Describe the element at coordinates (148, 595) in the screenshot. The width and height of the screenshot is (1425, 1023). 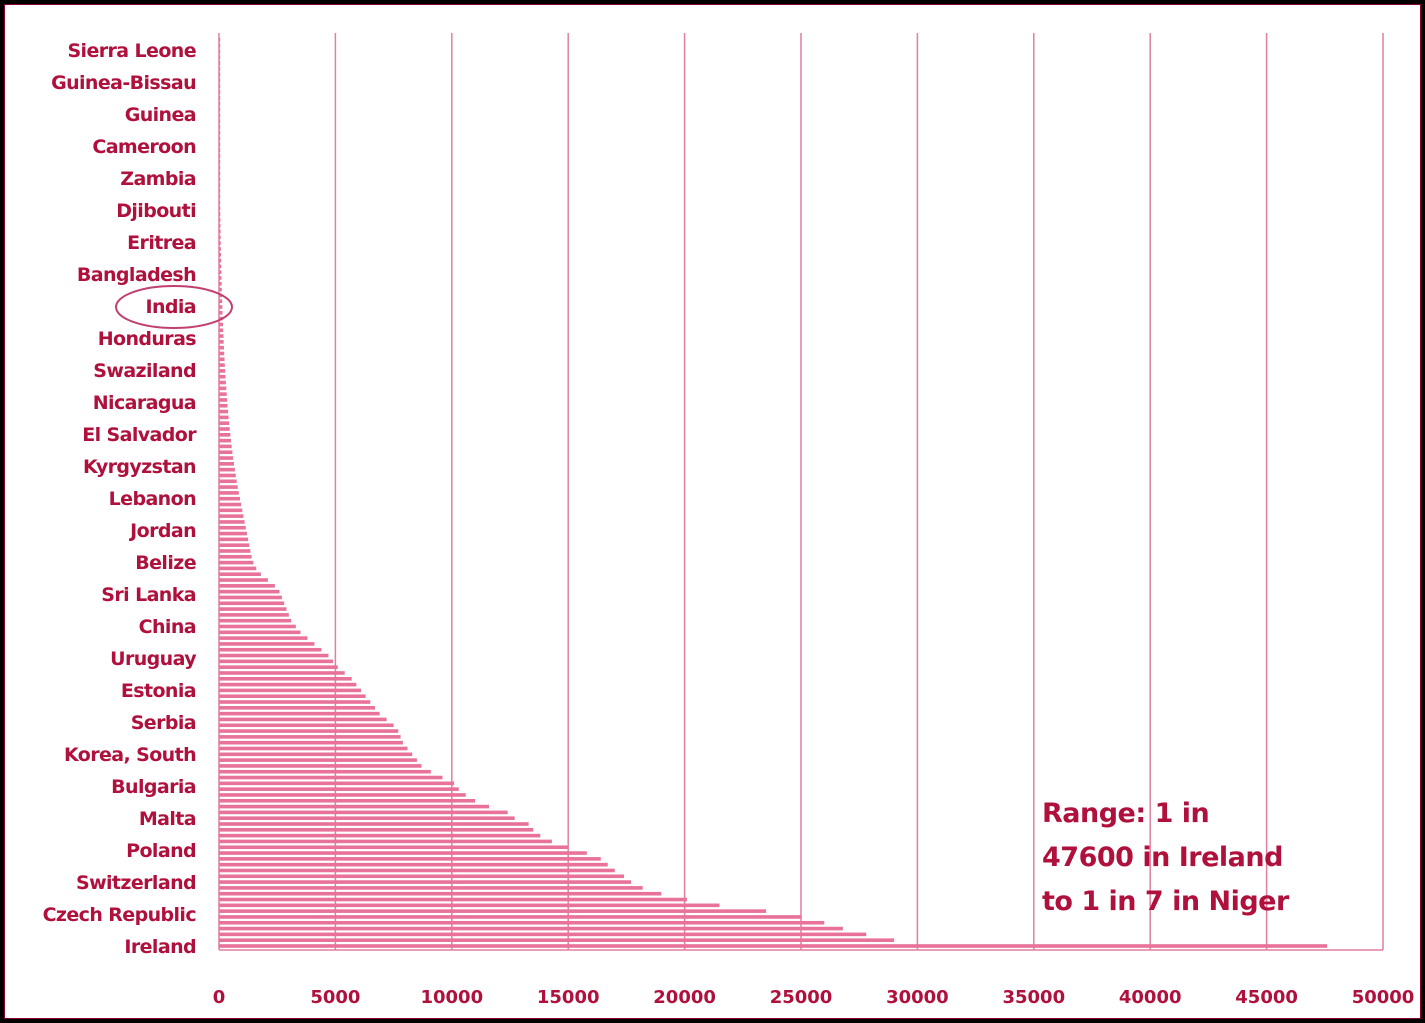
I see `y-label-sri-lanka: Sri Lanka` at that location.